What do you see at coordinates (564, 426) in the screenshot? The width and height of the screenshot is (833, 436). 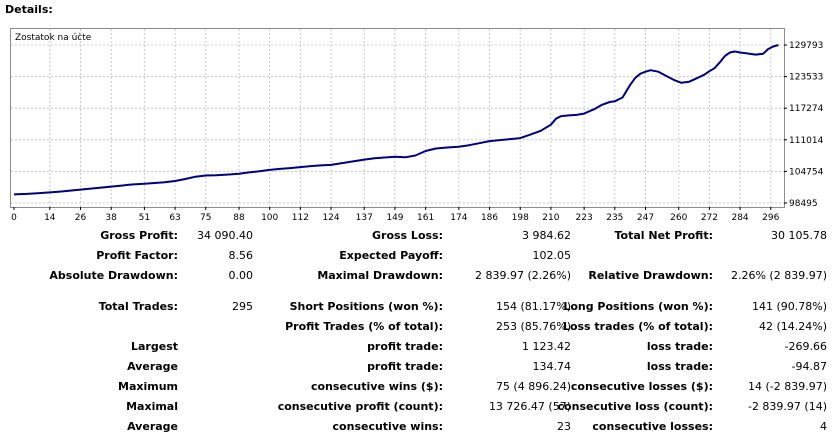 I see `average-consecutive-wins-value: 23` at bounding box center [564, 426].